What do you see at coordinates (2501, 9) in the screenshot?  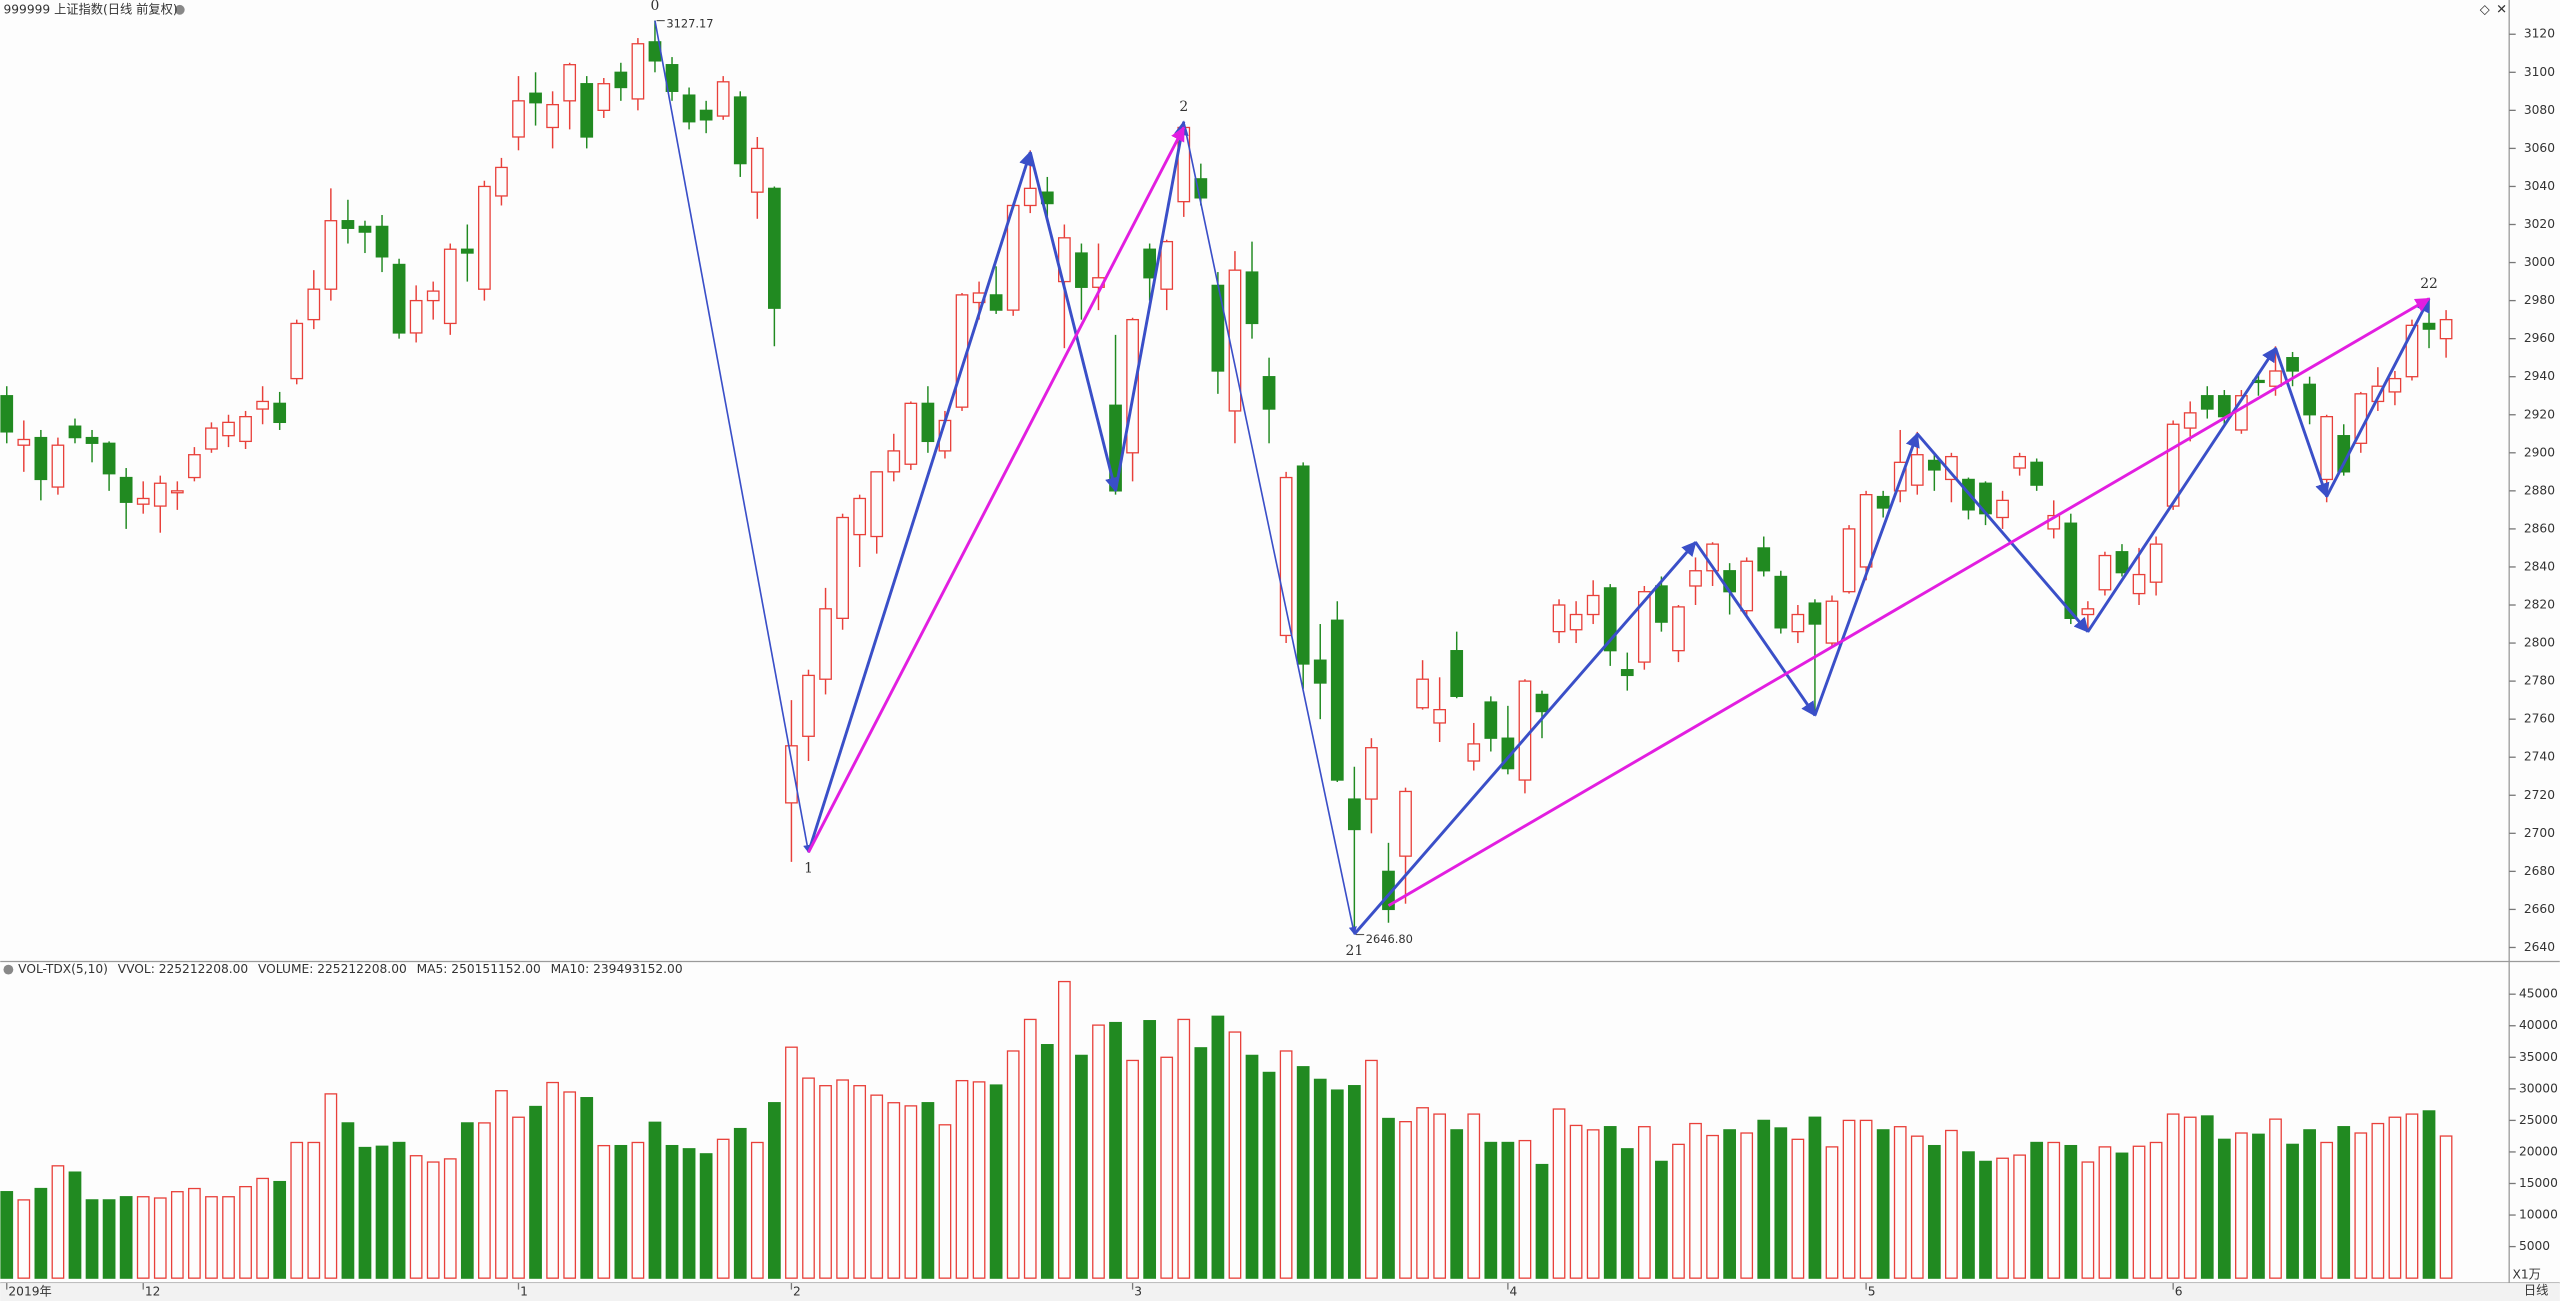 I see `close-icon: ✕` at bounding box center [2501, 9].